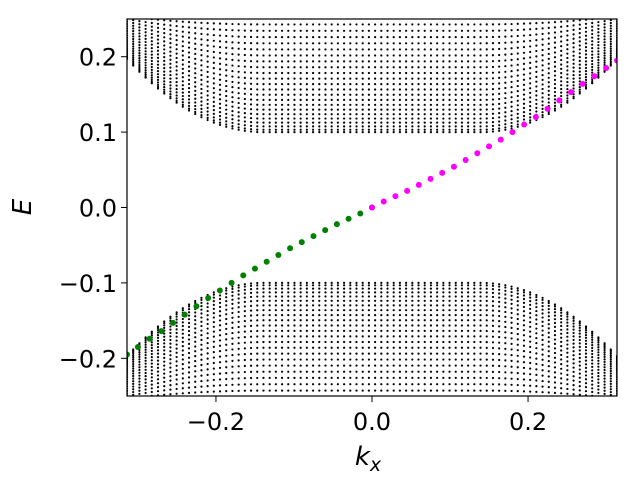 The image size is (640, 480). Describe the element at coordinates (387, 207) in the screenshot. I see `bulk-column` at that location.